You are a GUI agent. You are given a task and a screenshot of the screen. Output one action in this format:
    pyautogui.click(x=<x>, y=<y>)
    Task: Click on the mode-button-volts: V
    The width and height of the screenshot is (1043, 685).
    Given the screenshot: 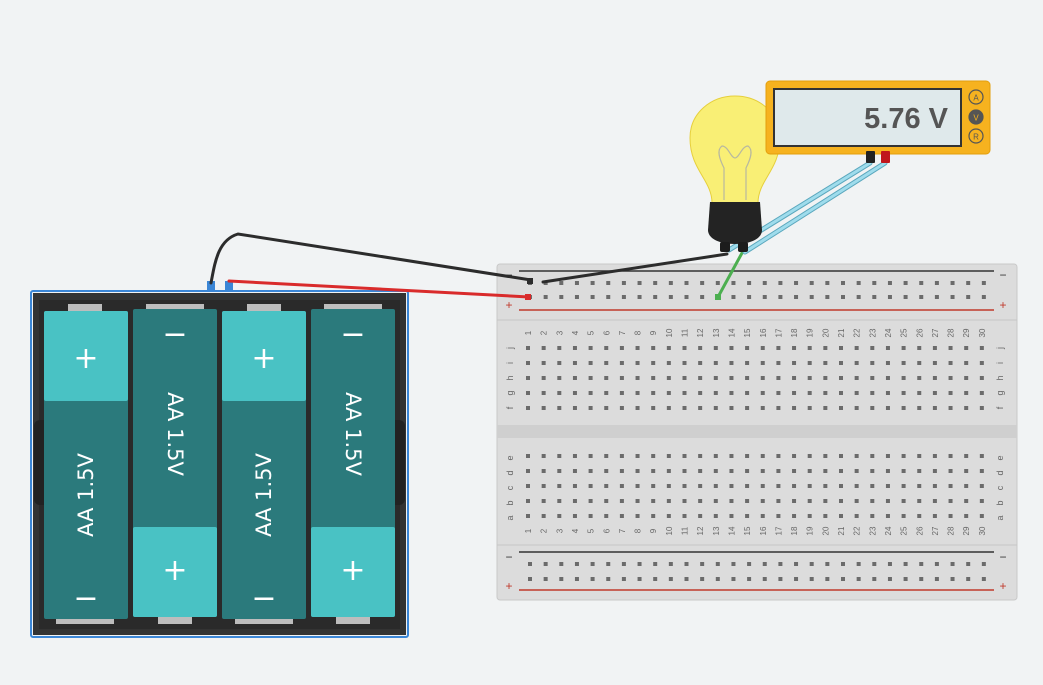 What is the action you would take?
    pyautogui.click(x=976, y=117)
    